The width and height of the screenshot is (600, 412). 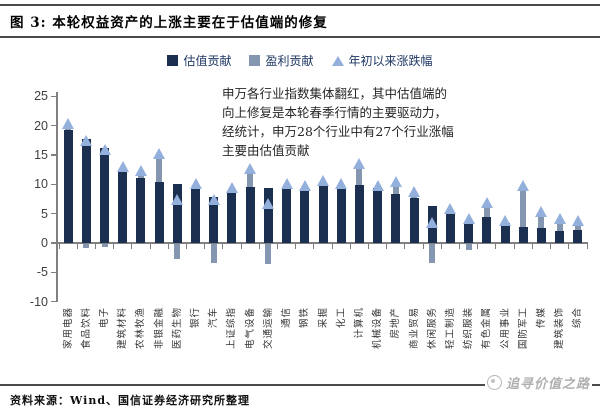 What do you see at coordinates (41, 96) in the screenshot?
I see `y-tick-label: 25` at bounding box center [41, 96].